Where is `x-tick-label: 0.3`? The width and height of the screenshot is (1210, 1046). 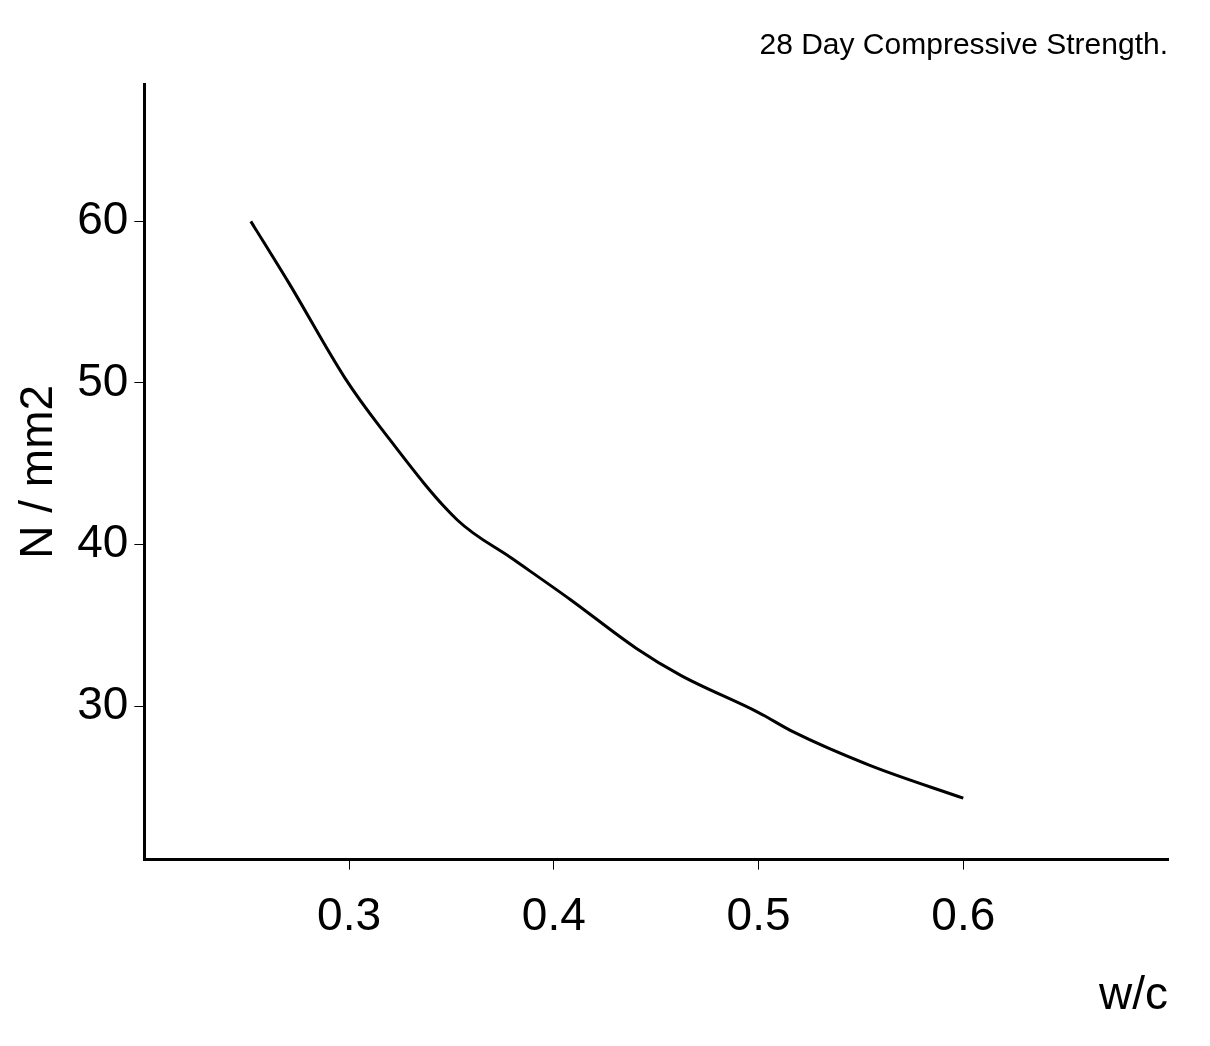 x-tick-label: 0.3 is located at coordinates (349, 913).